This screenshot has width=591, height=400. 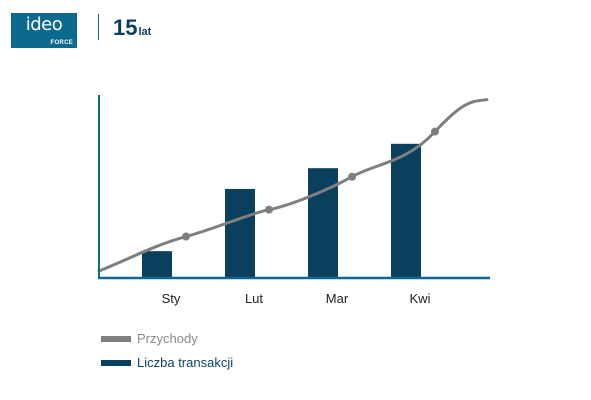 I want to click on revenue-point-kwi, so click(x=435, y=131).